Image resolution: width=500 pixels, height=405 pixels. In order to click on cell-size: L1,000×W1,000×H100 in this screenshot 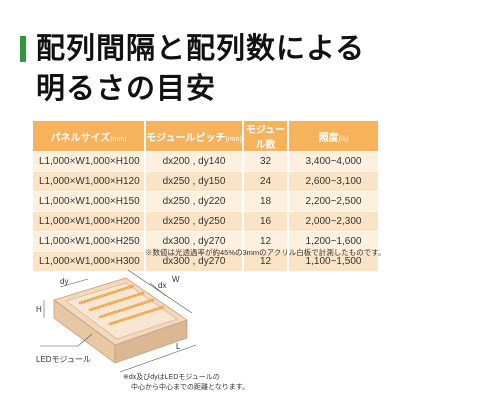, I will do `click(89, 161)`.